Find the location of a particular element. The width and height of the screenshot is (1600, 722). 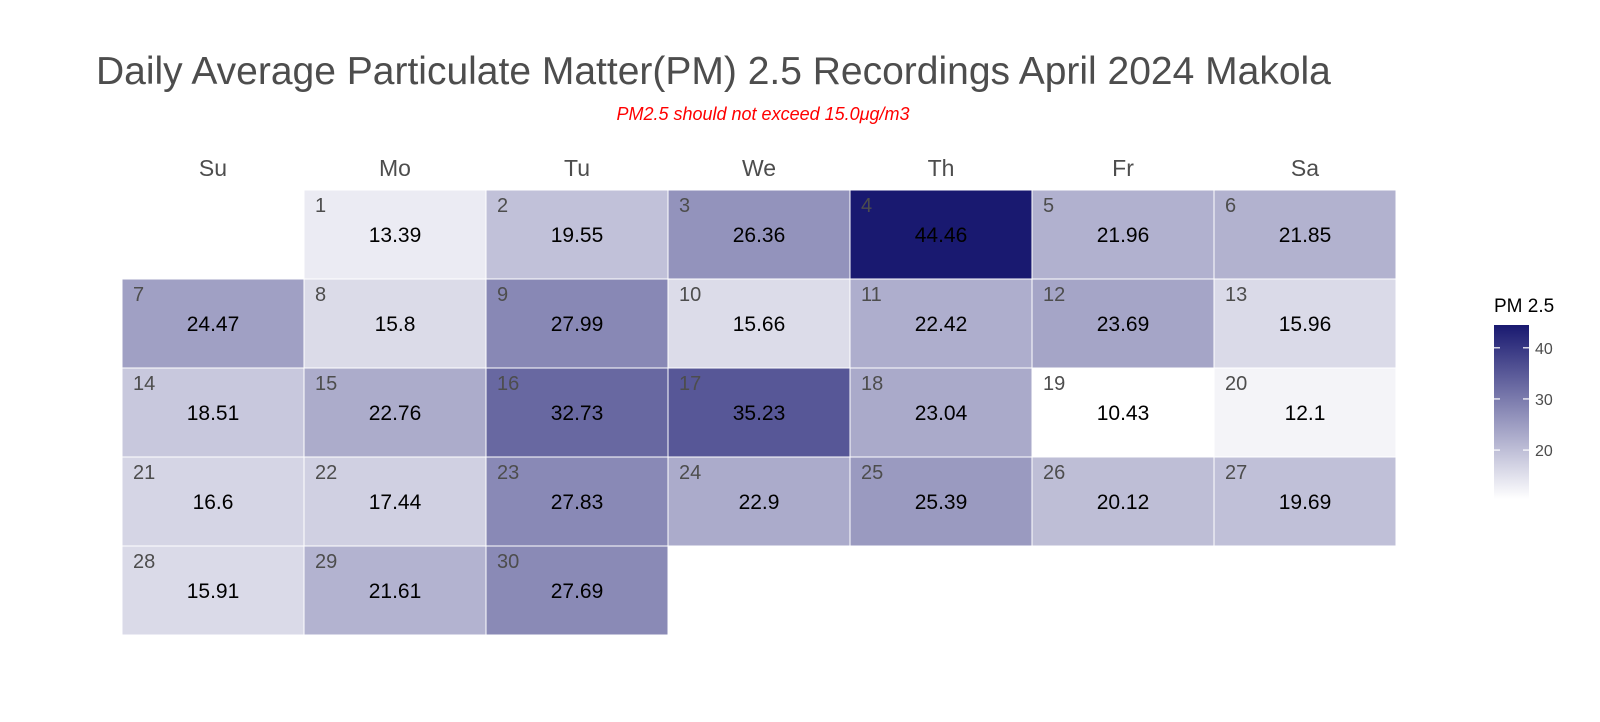

day-value-label: 17.44 is located at coordinates (395, 502).